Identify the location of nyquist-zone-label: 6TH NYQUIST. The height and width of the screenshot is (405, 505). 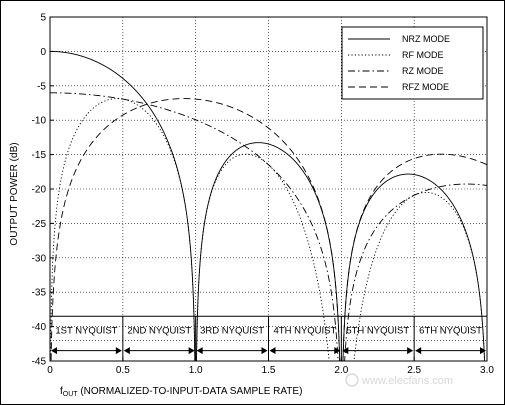
(450, 331).